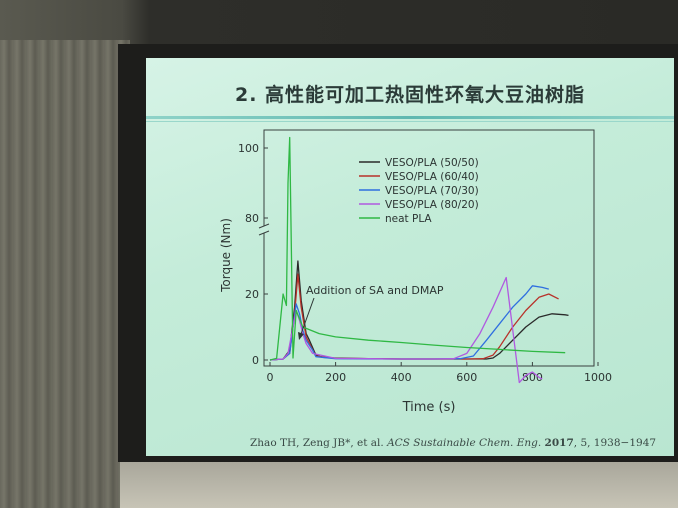  I want to click on title-divider-thin, so click(410, 121).